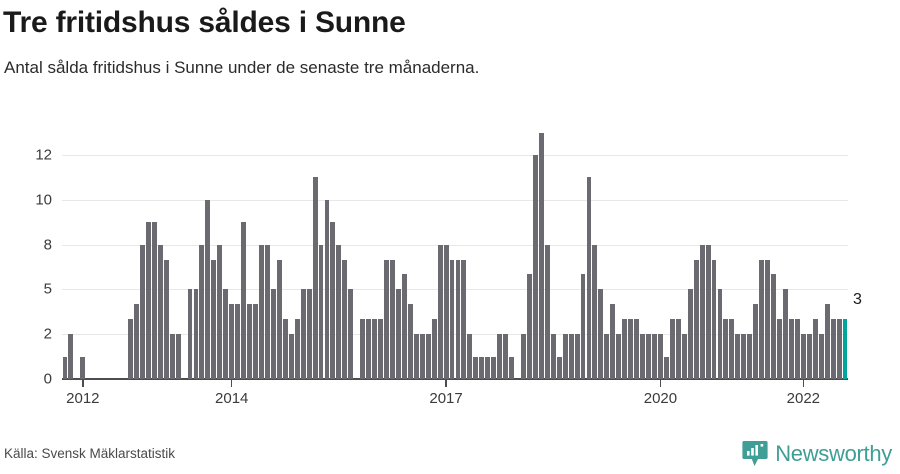  I want to click on newsworthy-logo: Newsworthy, so click(817, 454).